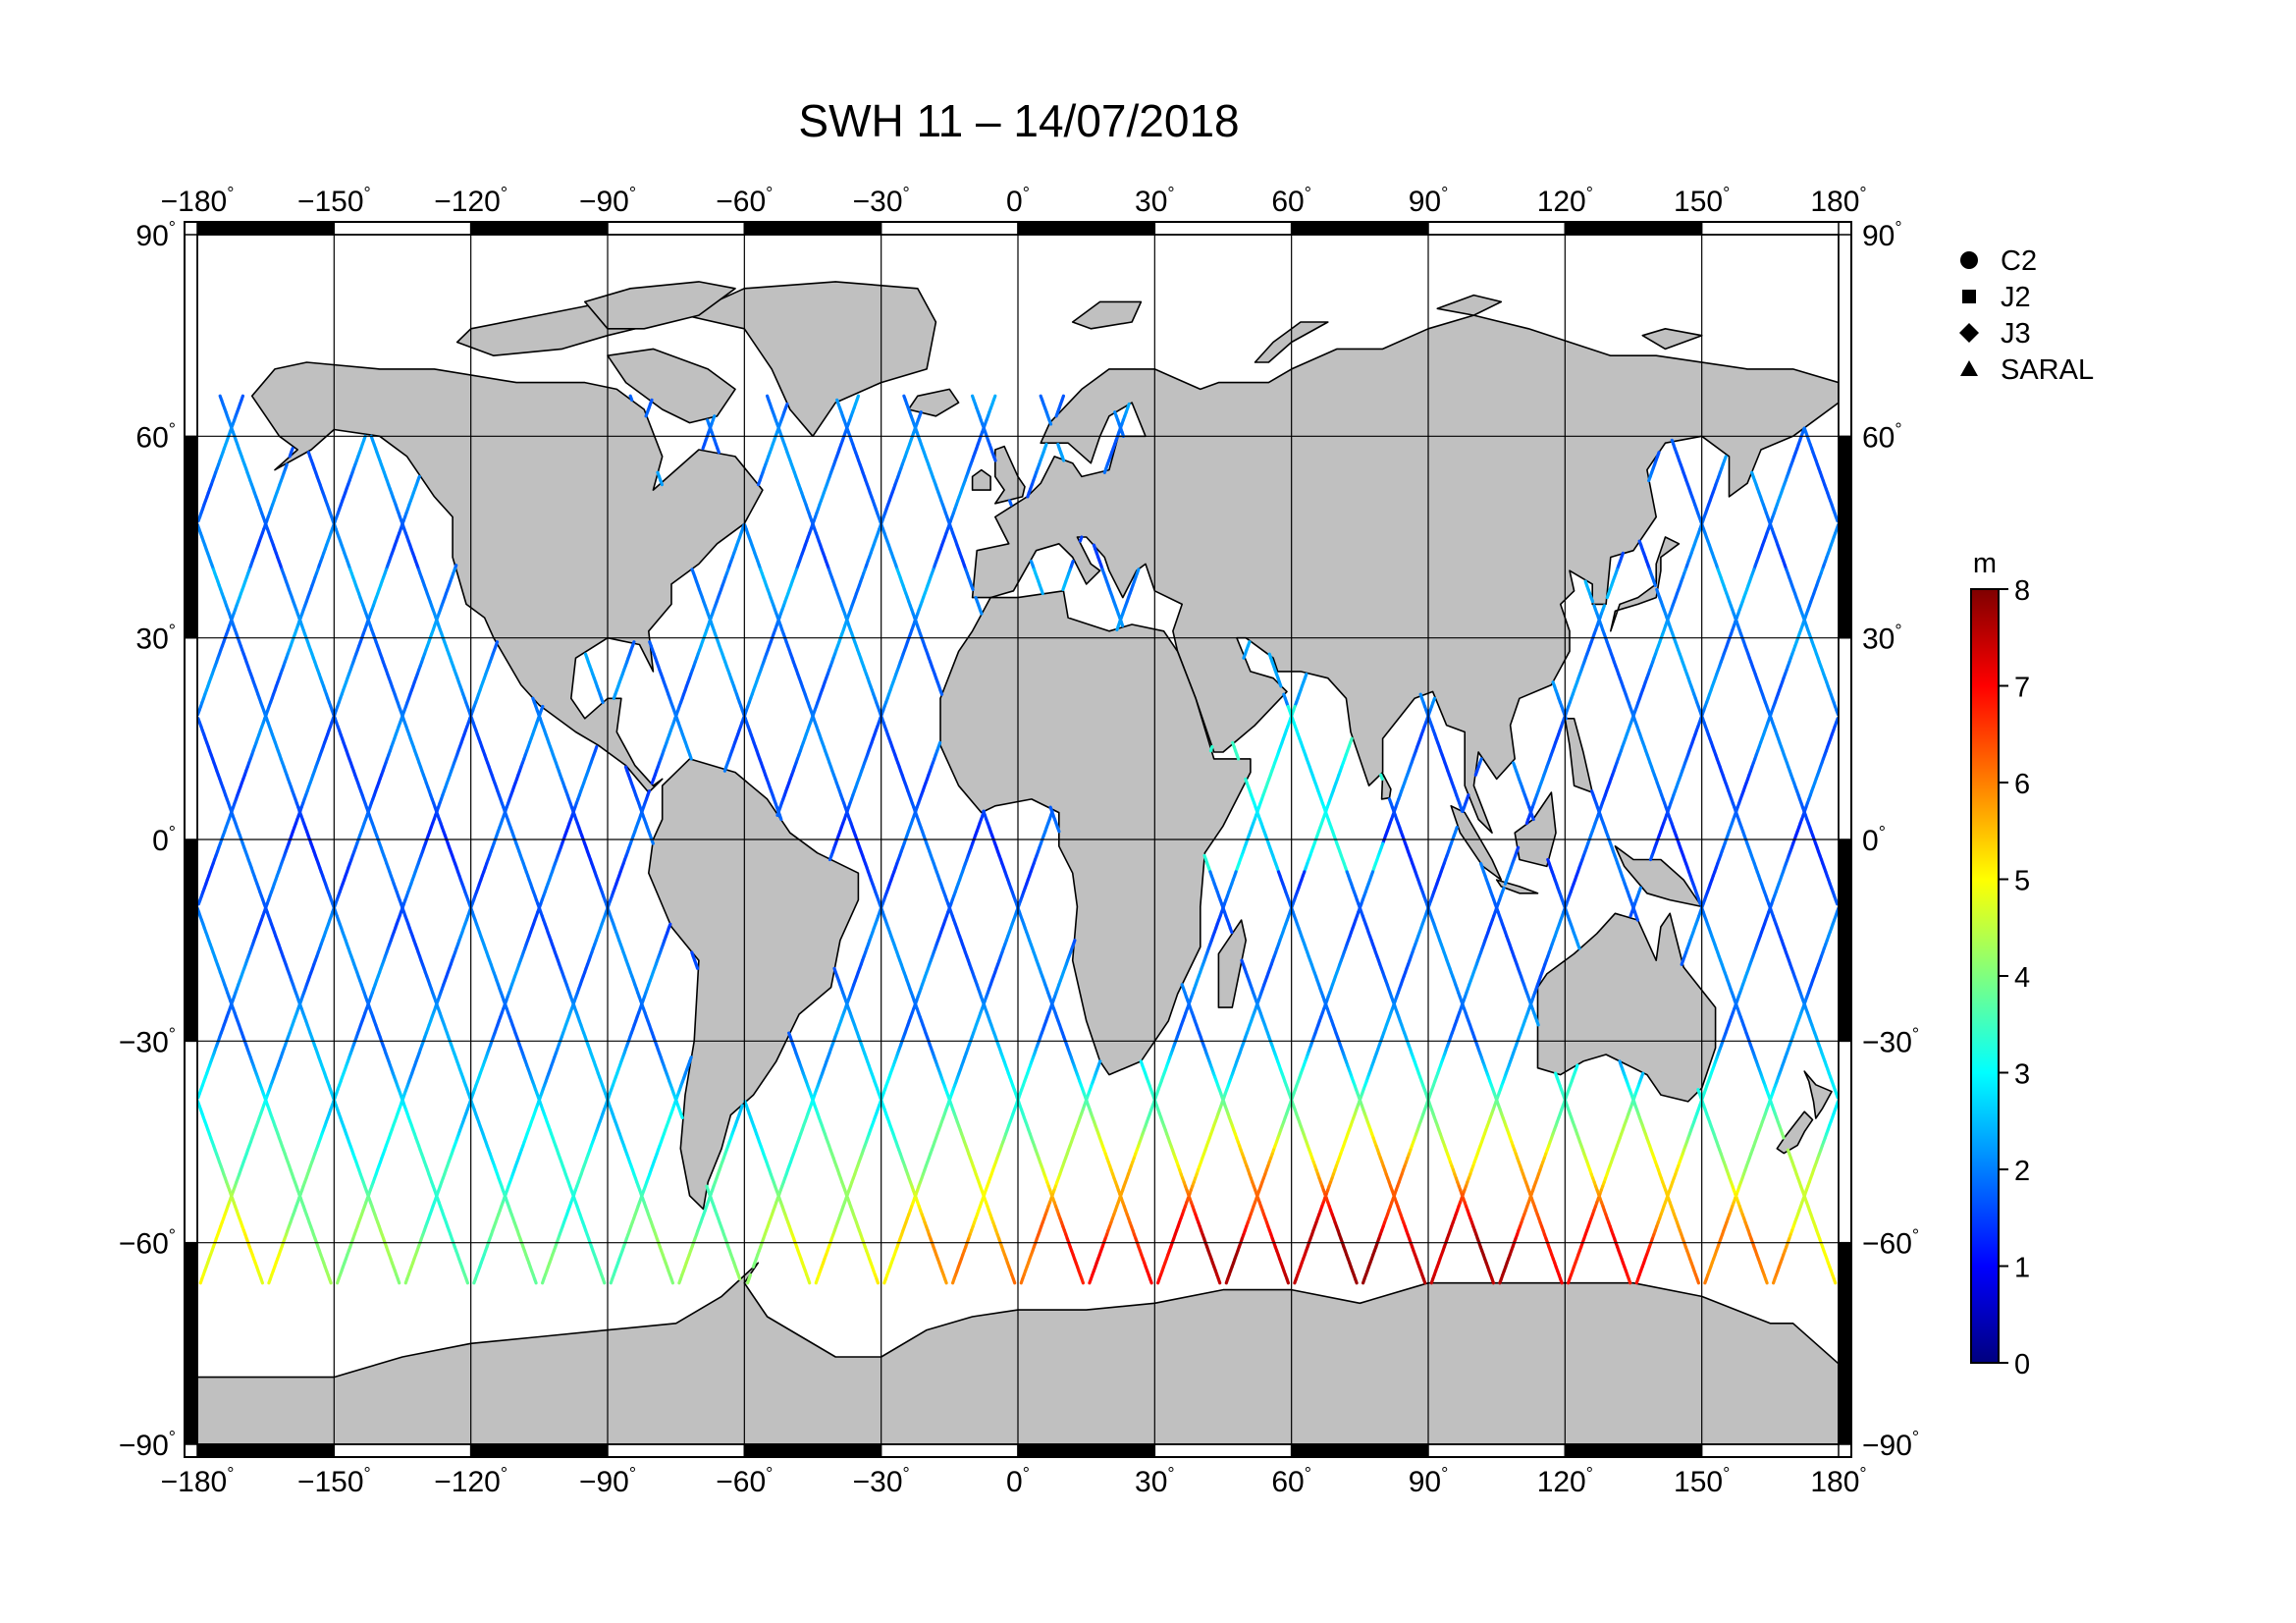  Describe the element at coordinates (1018, 120) in the screenshot. I see `map-title: SWH 11 – 14/07/2018` at that location.